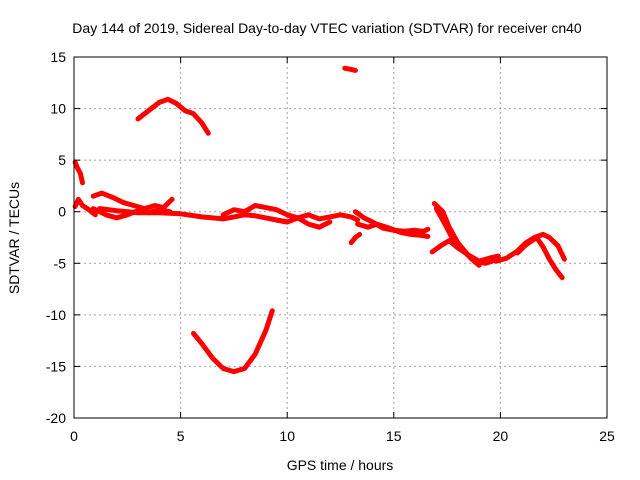  I want to click on x-tick-label: 10, so click(287, 436).